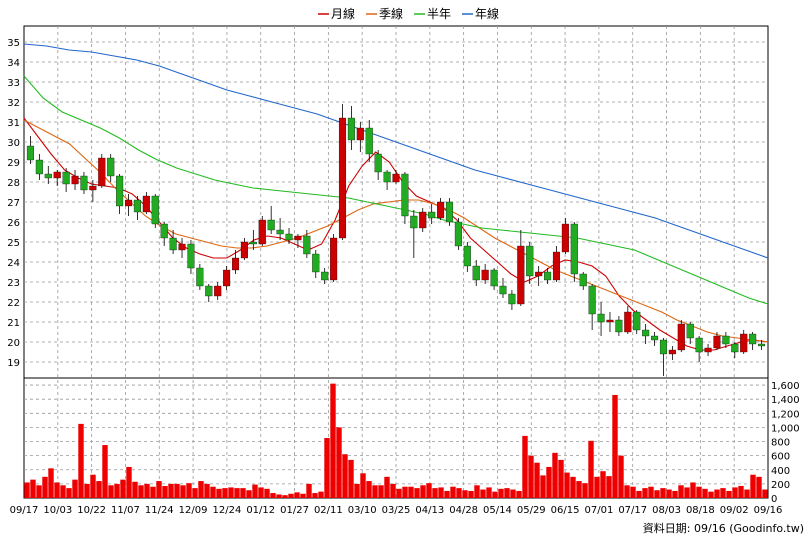  What do you see at coordinates (785, 386) in the screenshot?
I see `volume-tick-label: 1,600` at bounding box center [785, 386].